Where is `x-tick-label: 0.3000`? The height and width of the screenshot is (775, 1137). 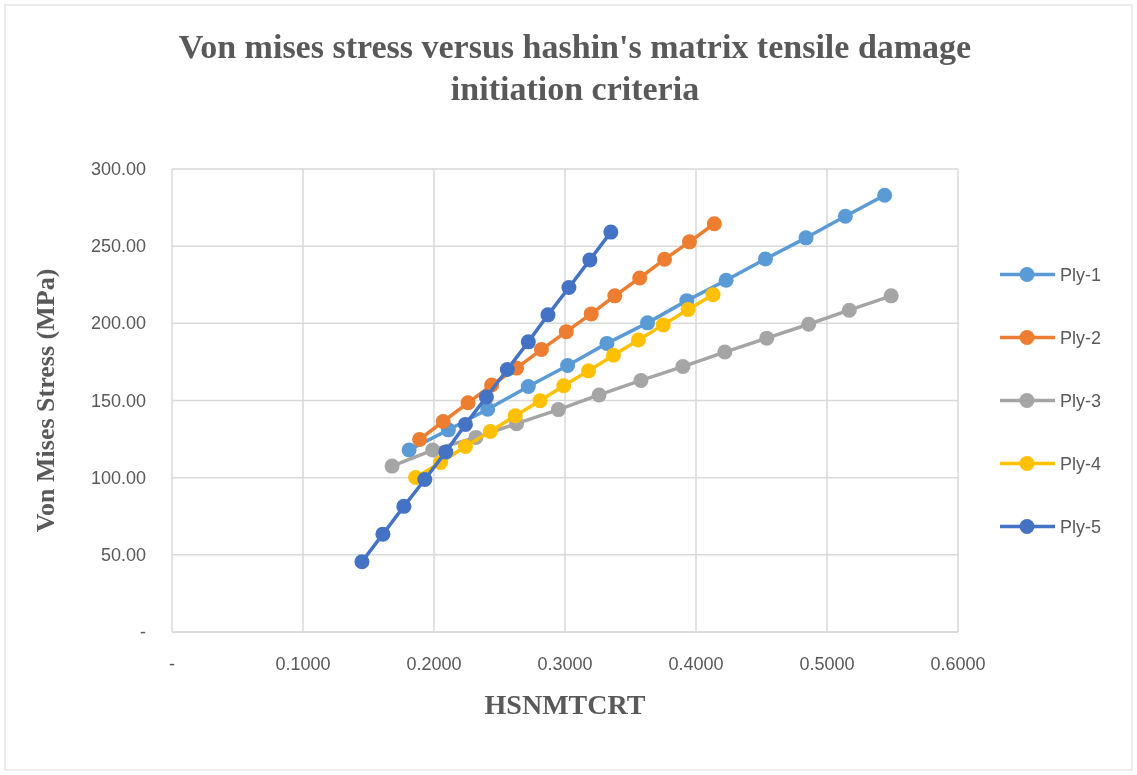 x-tick-label: 0.3000 is located at coordinates (565, 664).